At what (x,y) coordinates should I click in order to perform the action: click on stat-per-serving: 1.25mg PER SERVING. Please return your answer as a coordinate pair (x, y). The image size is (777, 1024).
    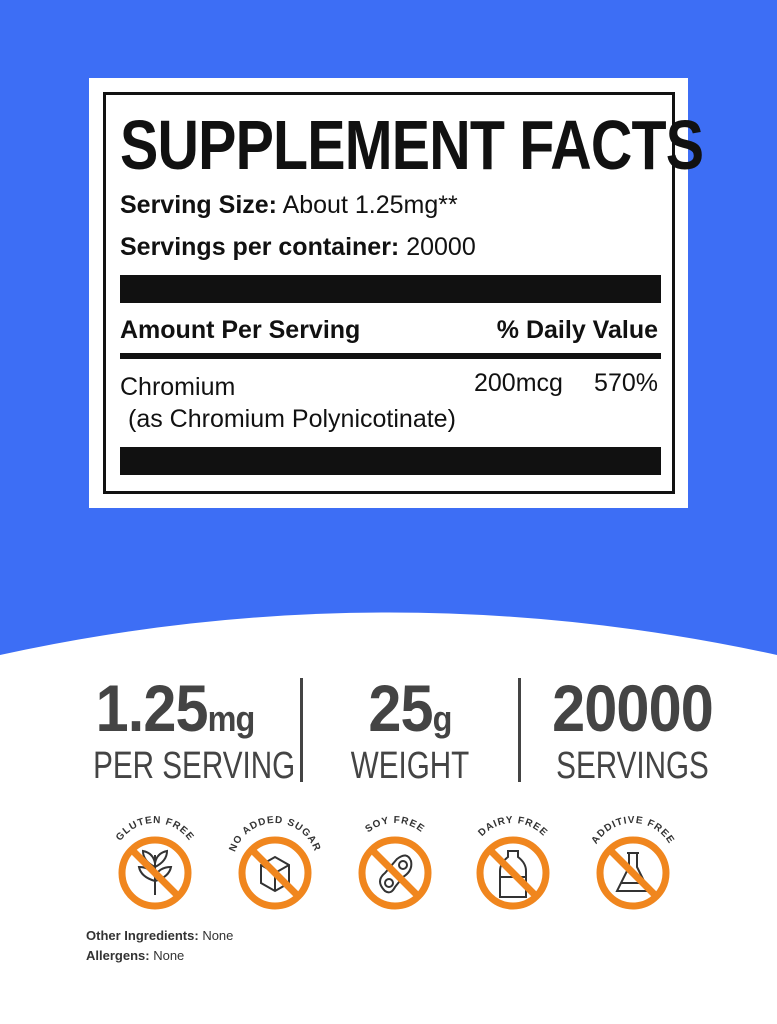
    Looking at the image, I should click on (183, 729).